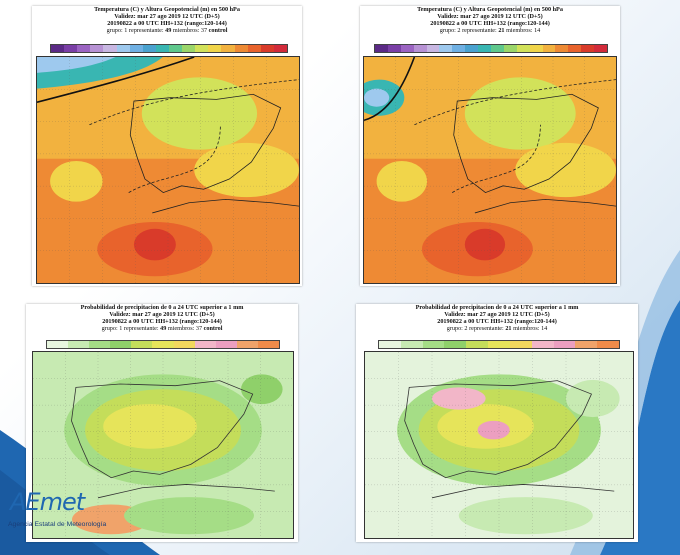 Image resolution: width=680 pixels, height=555 pixels. What do you see at coordinates (57, 524) in the screenshot?
I see `logo-subtitle: Agencia Estatal de Meteorología` at bounding box center [57, 524].